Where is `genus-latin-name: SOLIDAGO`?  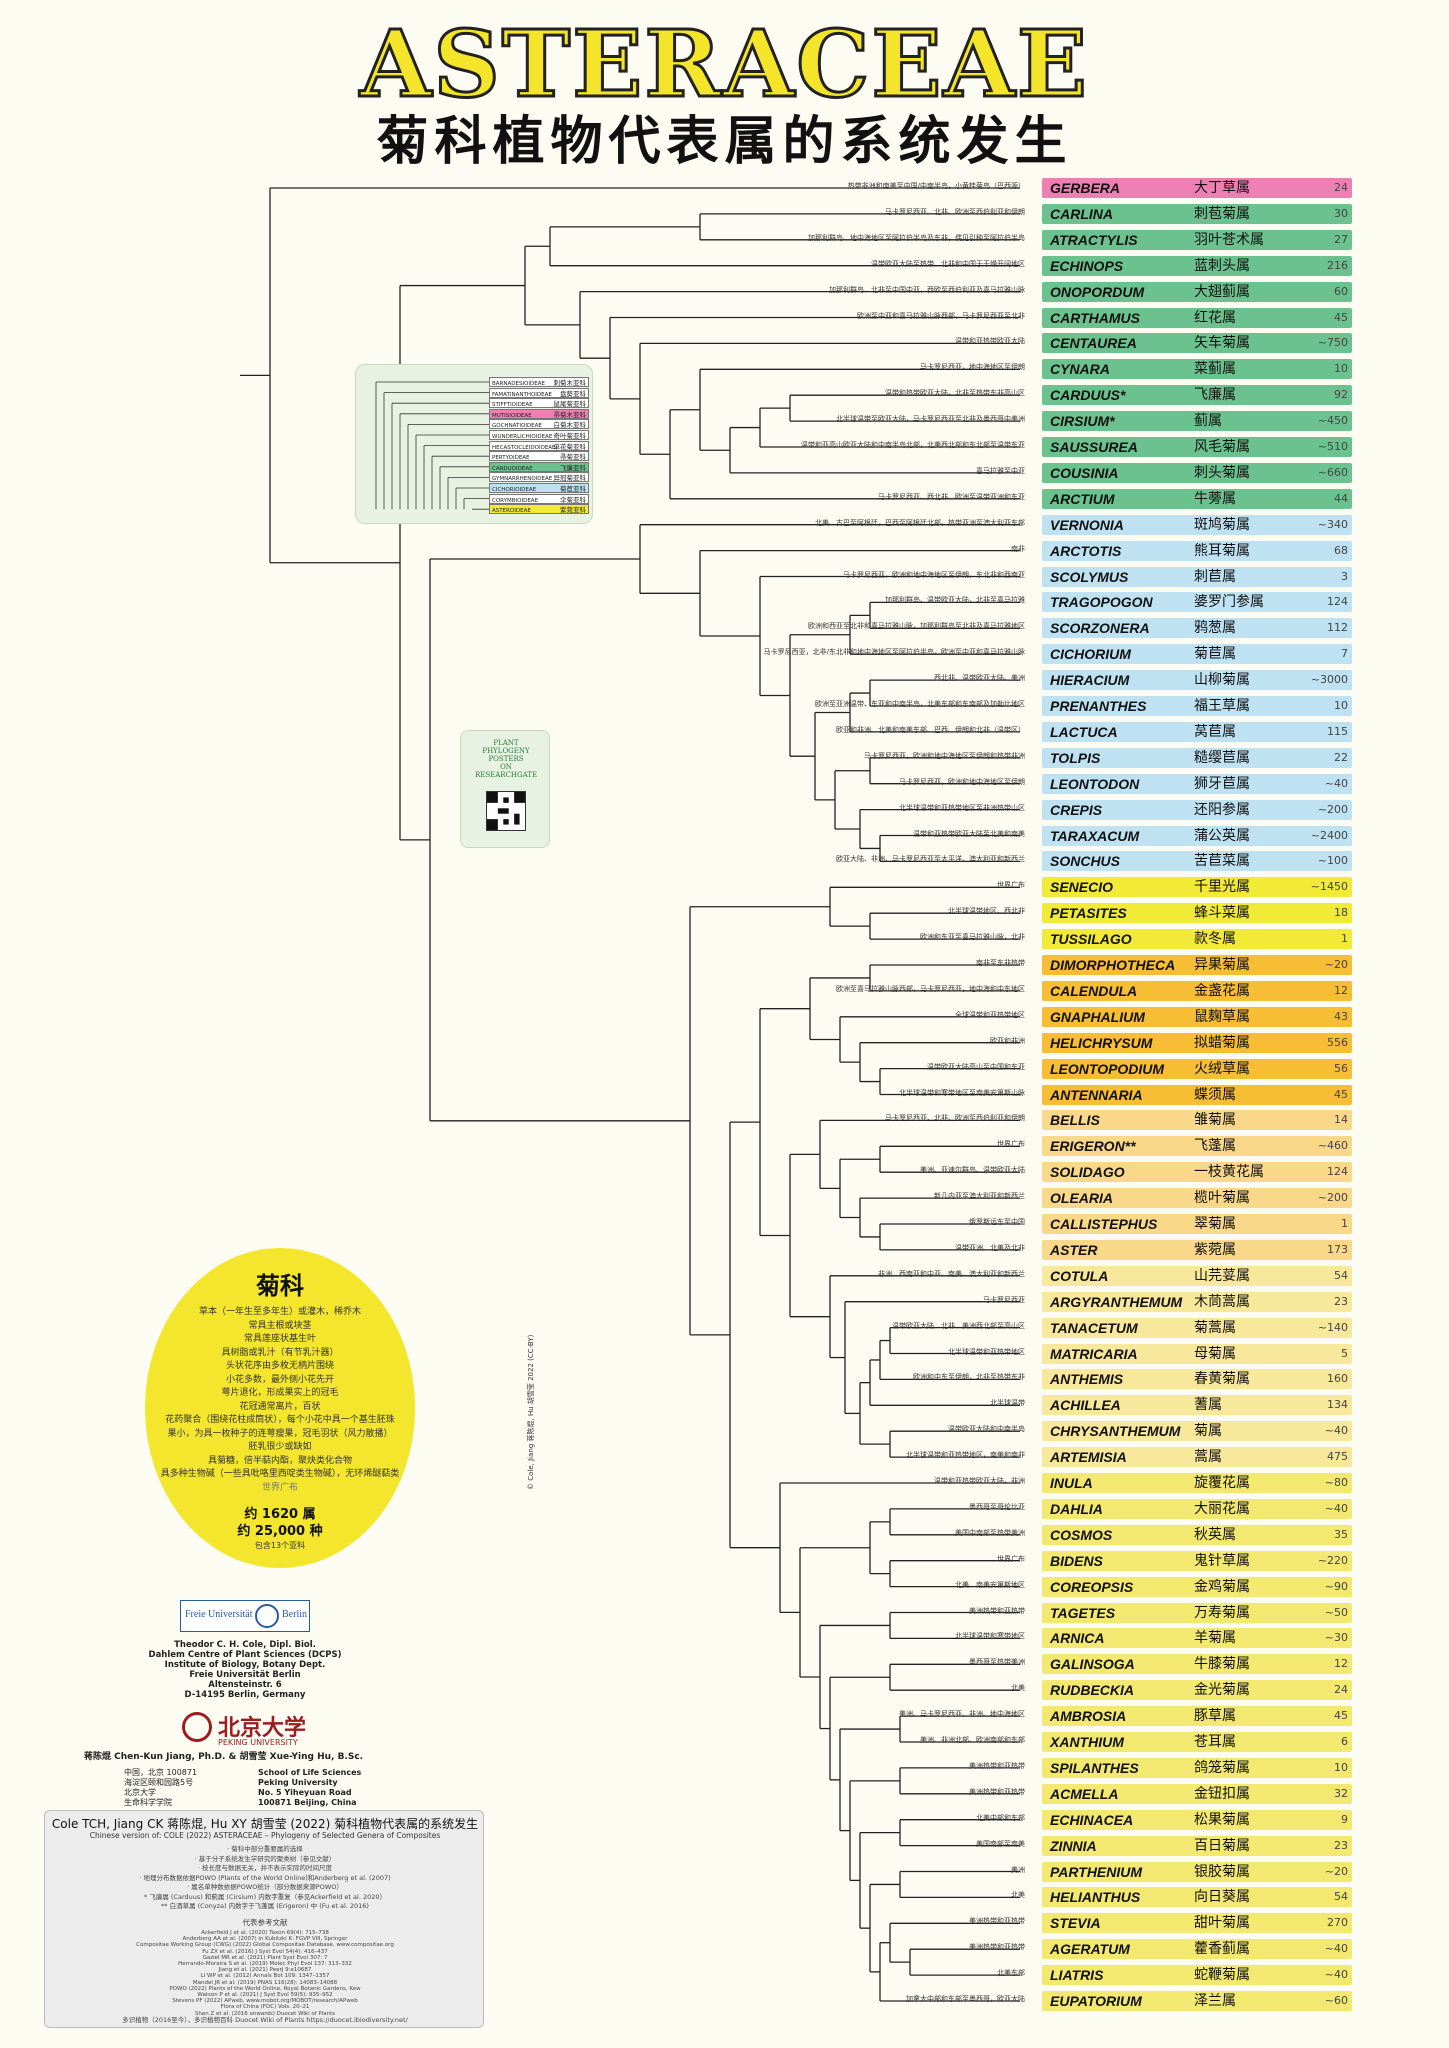
genus-latin-name: SOLIDAGO is located at coordinates (1087, 1172).